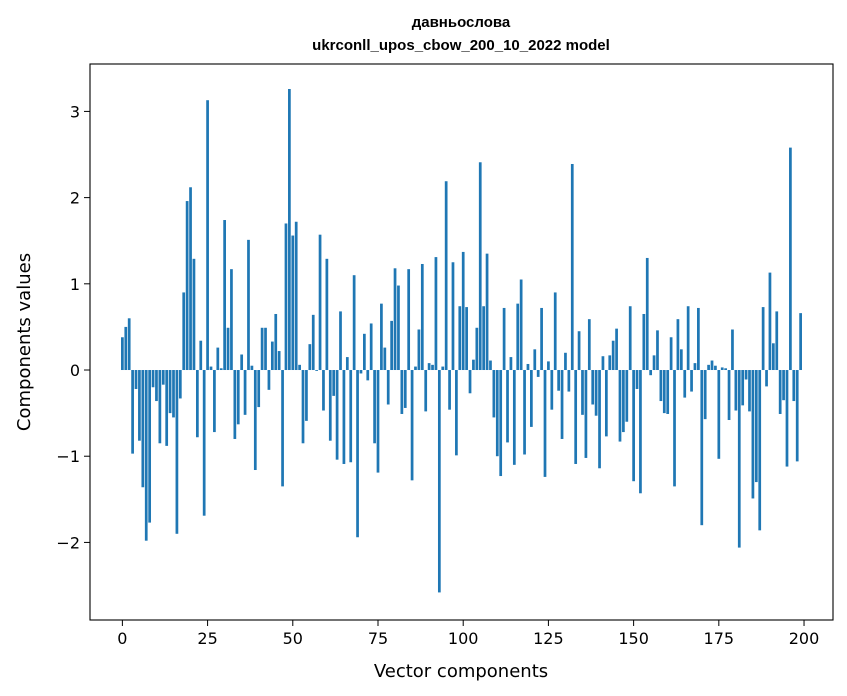 The height and width of the screenshot is (696, 847). What do you see at coordinates (804, 638) in the screenshot?
I see `x-tick-label-200: 200` at bounding box center [804, 638].